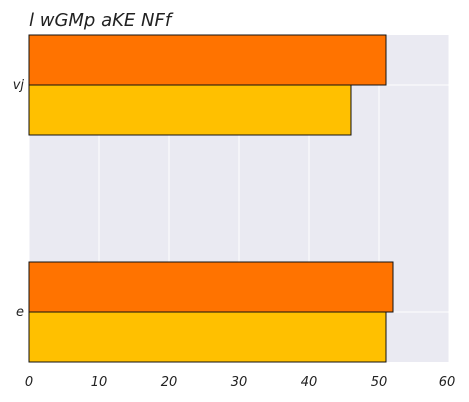  Describe the element at coordinates (19, 85) in the screenshot. I see `y-tick-label-0: vj` at that location.